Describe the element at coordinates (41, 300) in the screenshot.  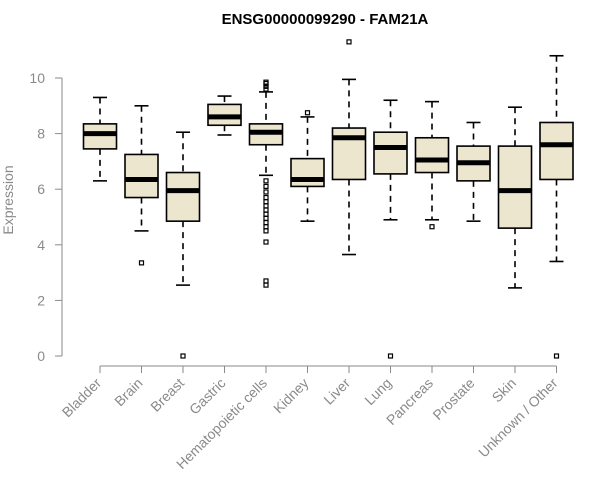
I see `y-tick-label: 2` at that location.